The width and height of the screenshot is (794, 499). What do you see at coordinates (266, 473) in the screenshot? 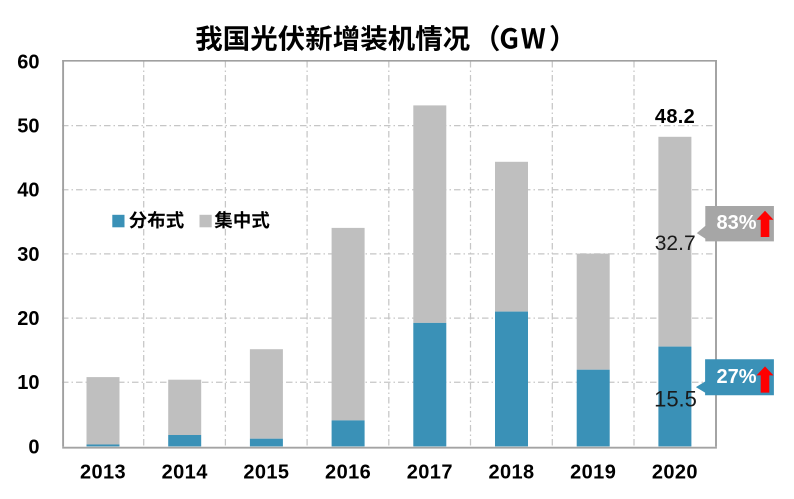
I see `svg-text: 2015` at bounding box center [266, 473].